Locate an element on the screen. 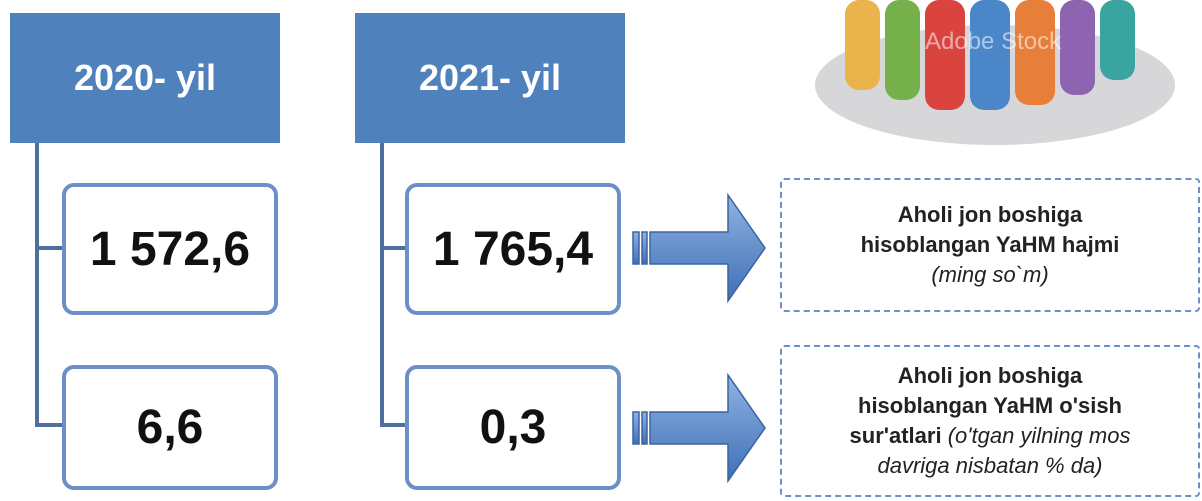  year-header: 2020- yil is located at coordinates (145, 78).